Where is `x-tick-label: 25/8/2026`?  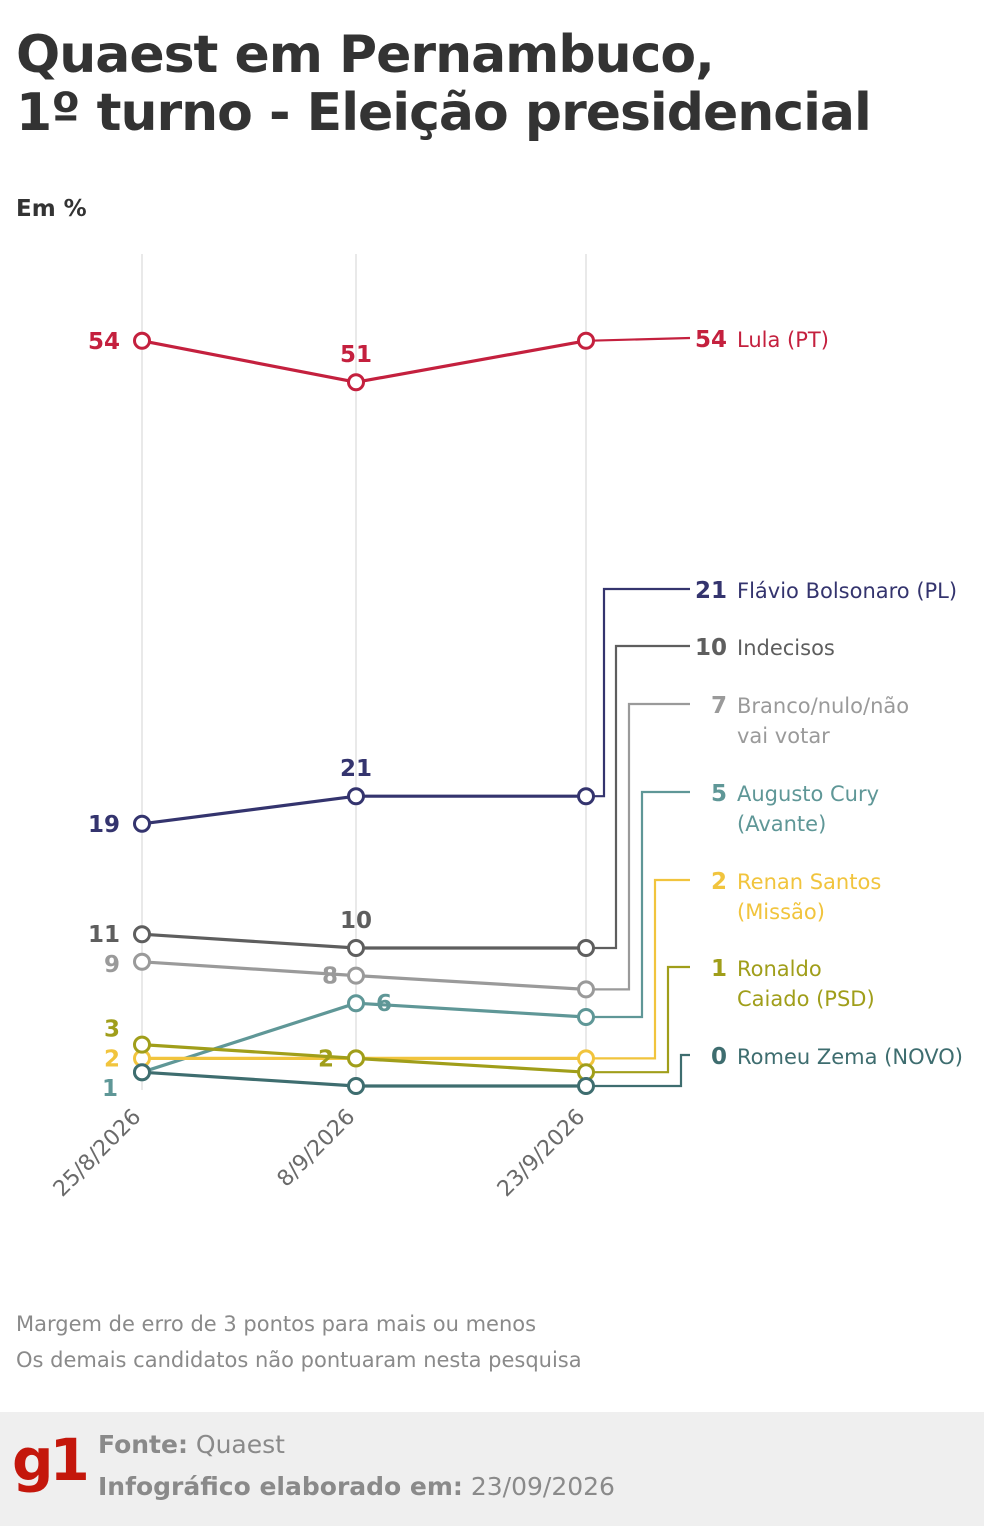 x-tick-label: 25/8/2026 is located at coordinates (97, 1153).